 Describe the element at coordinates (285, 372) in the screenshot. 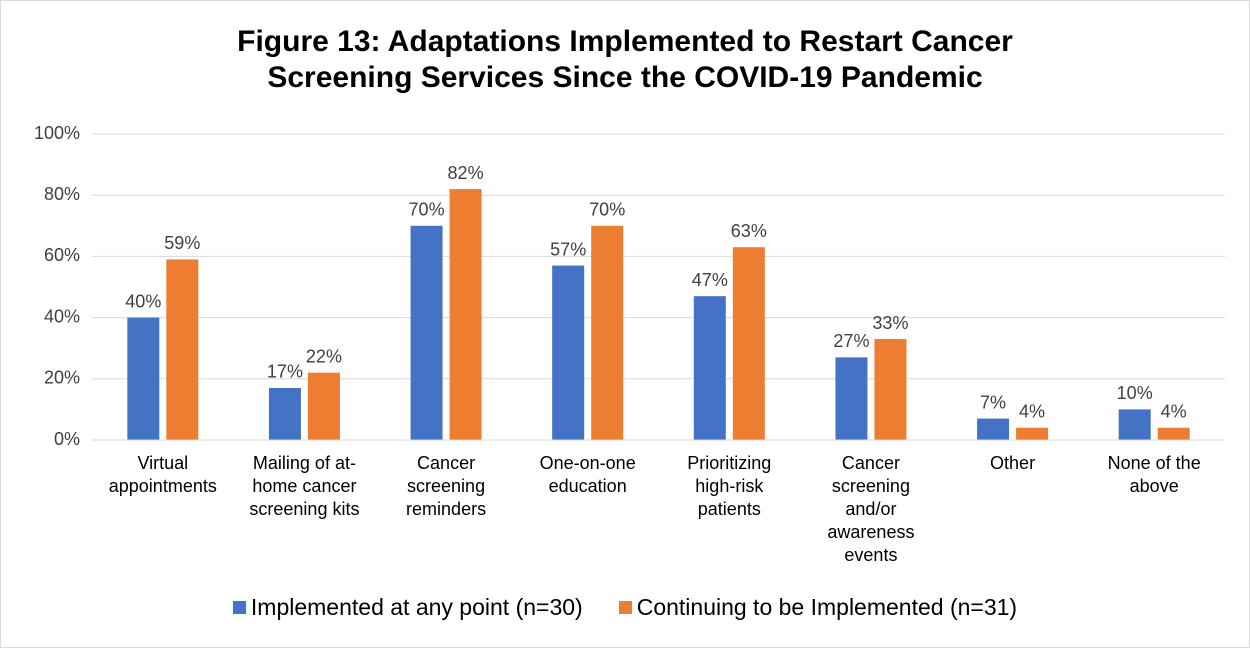

I see `data-label: 17%` at that location.